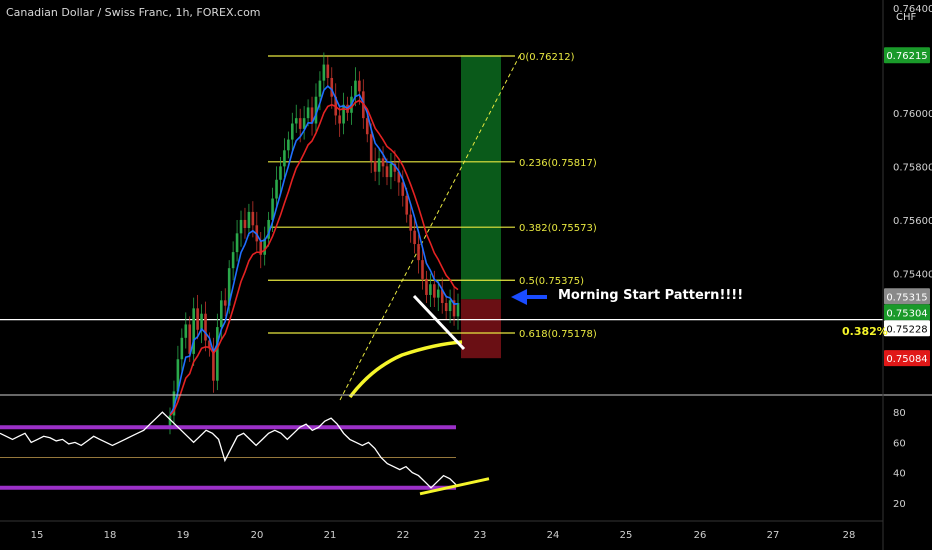 Image resolution: width=932 pixels, height=550 pixels. I want to click on time-tick-label: 27, so click(773, 535).